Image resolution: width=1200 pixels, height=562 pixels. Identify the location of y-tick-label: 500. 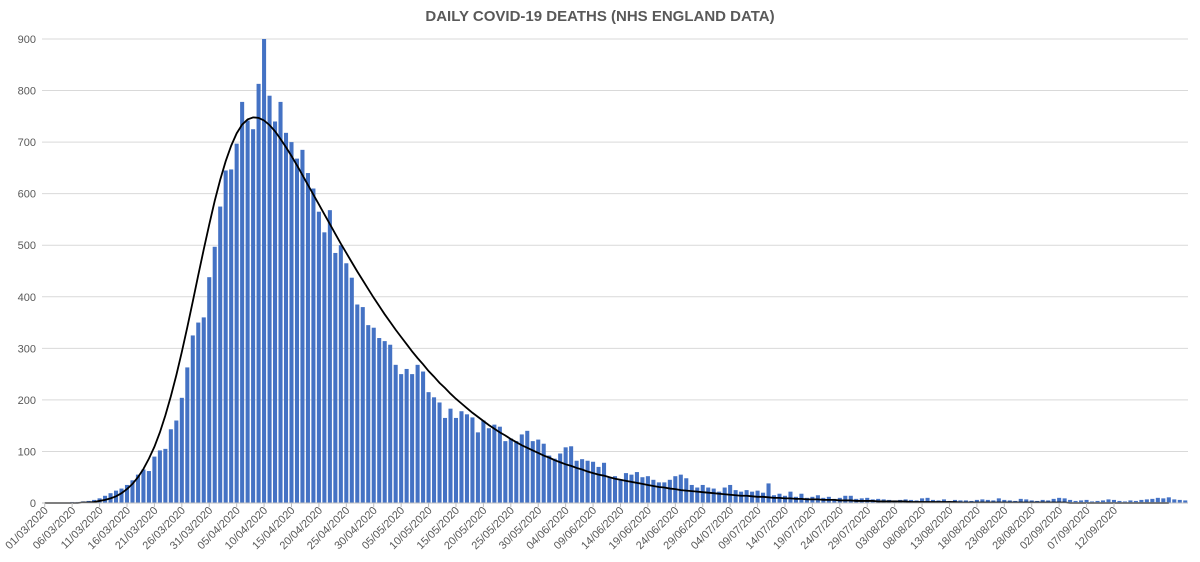
(27, 246).